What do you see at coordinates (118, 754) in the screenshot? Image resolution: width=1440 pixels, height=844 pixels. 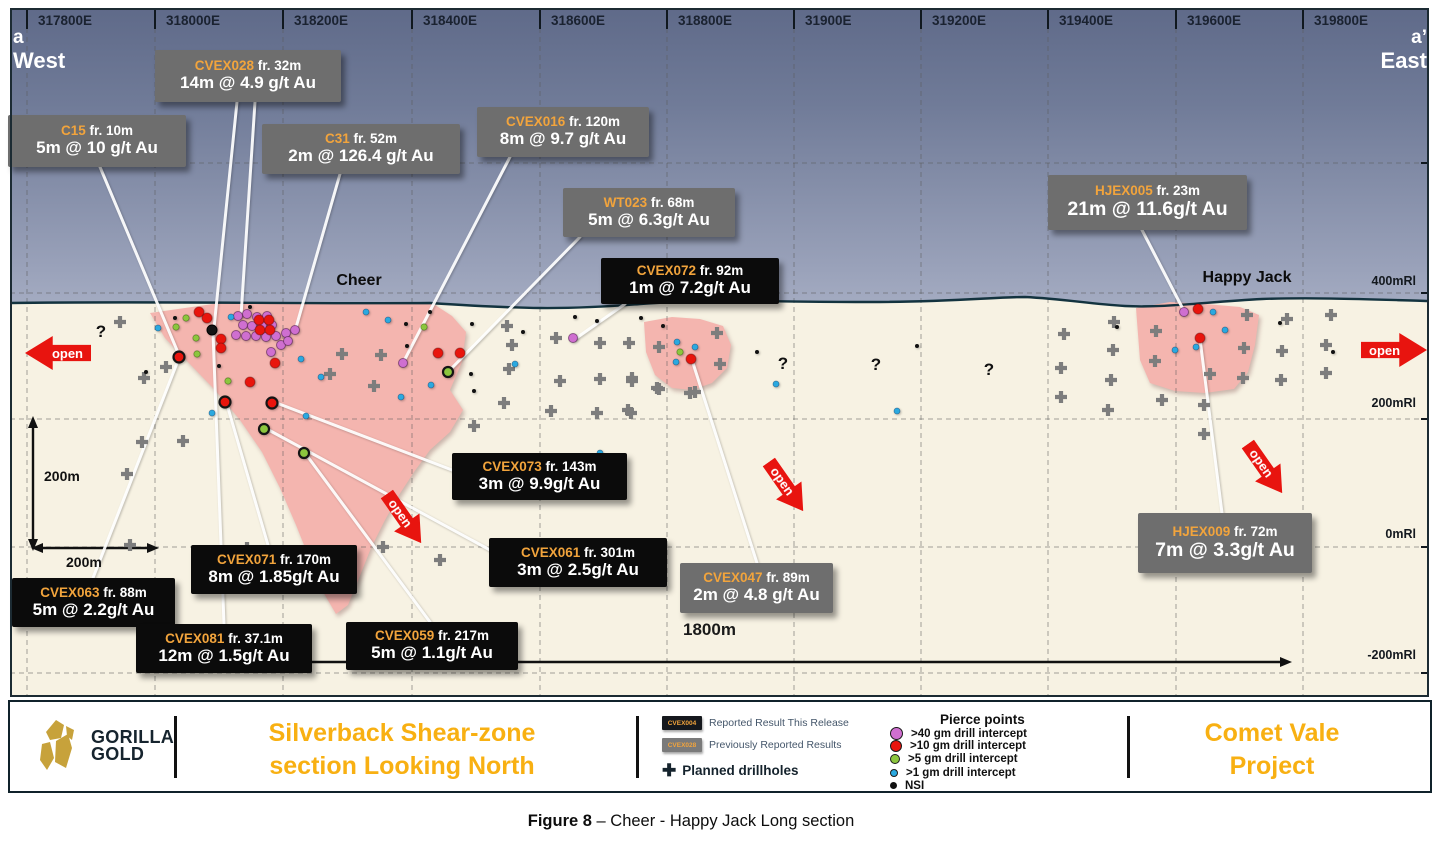 I see `logo-word-gold: GOLD` at bounding box center [118, 754].